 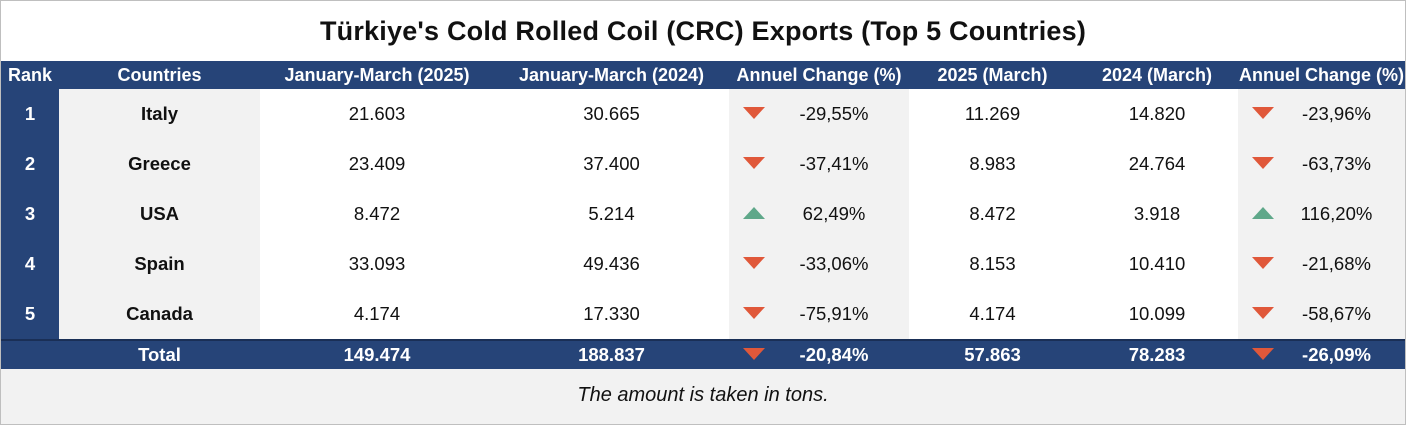 What do you see at coordinates (611, 354) in the screenshot?
I see `total-q1-2024-cell: 188.837` at bounding box center [611, 354].